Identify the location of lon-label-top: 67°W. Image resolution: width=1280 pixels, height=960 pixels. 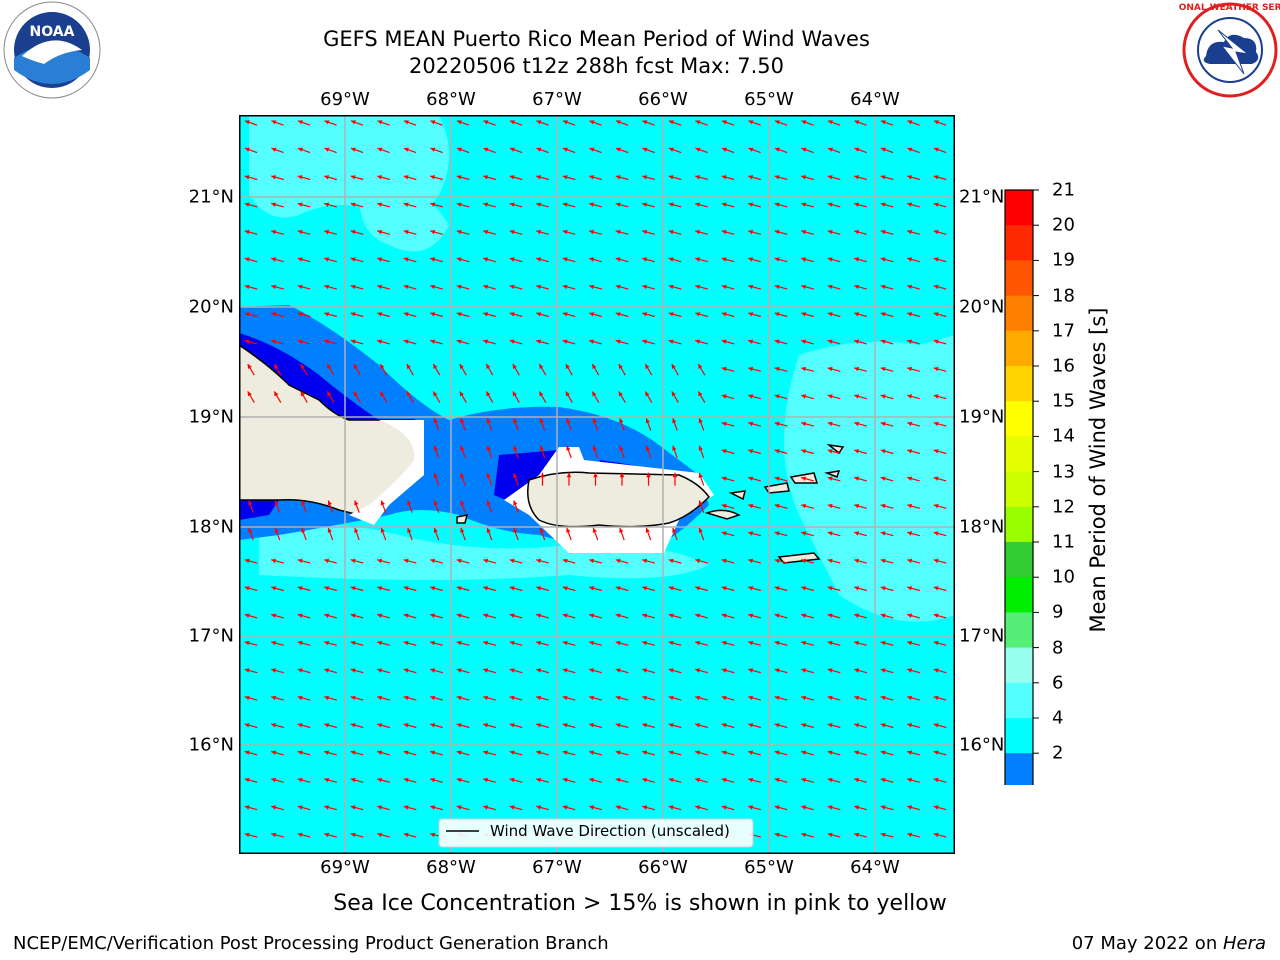
(557, 99).